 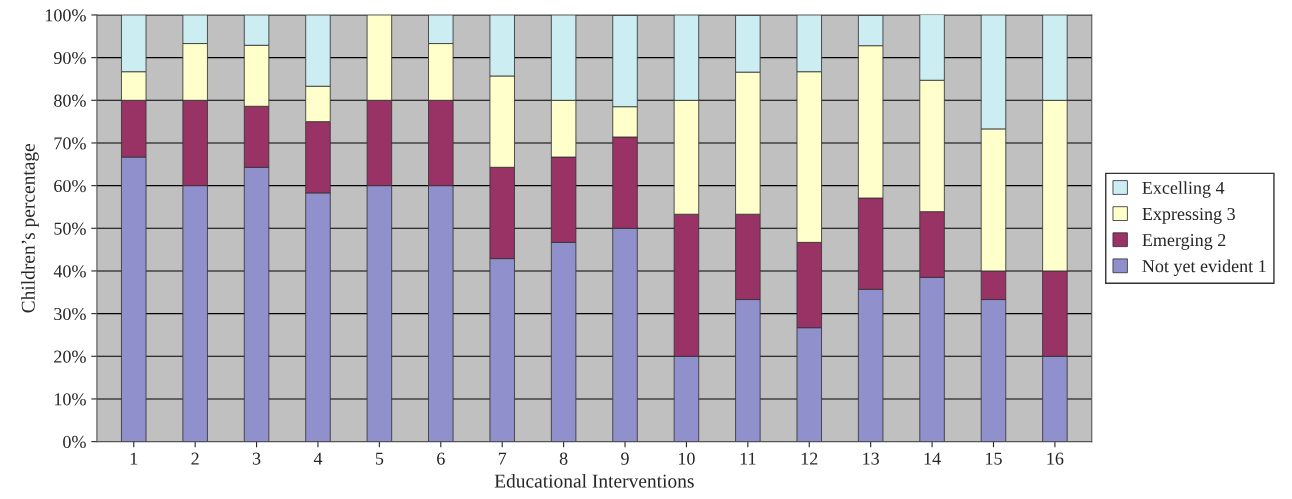 I want to click on y-tick-label: 30%, so click(x=70, y=314).